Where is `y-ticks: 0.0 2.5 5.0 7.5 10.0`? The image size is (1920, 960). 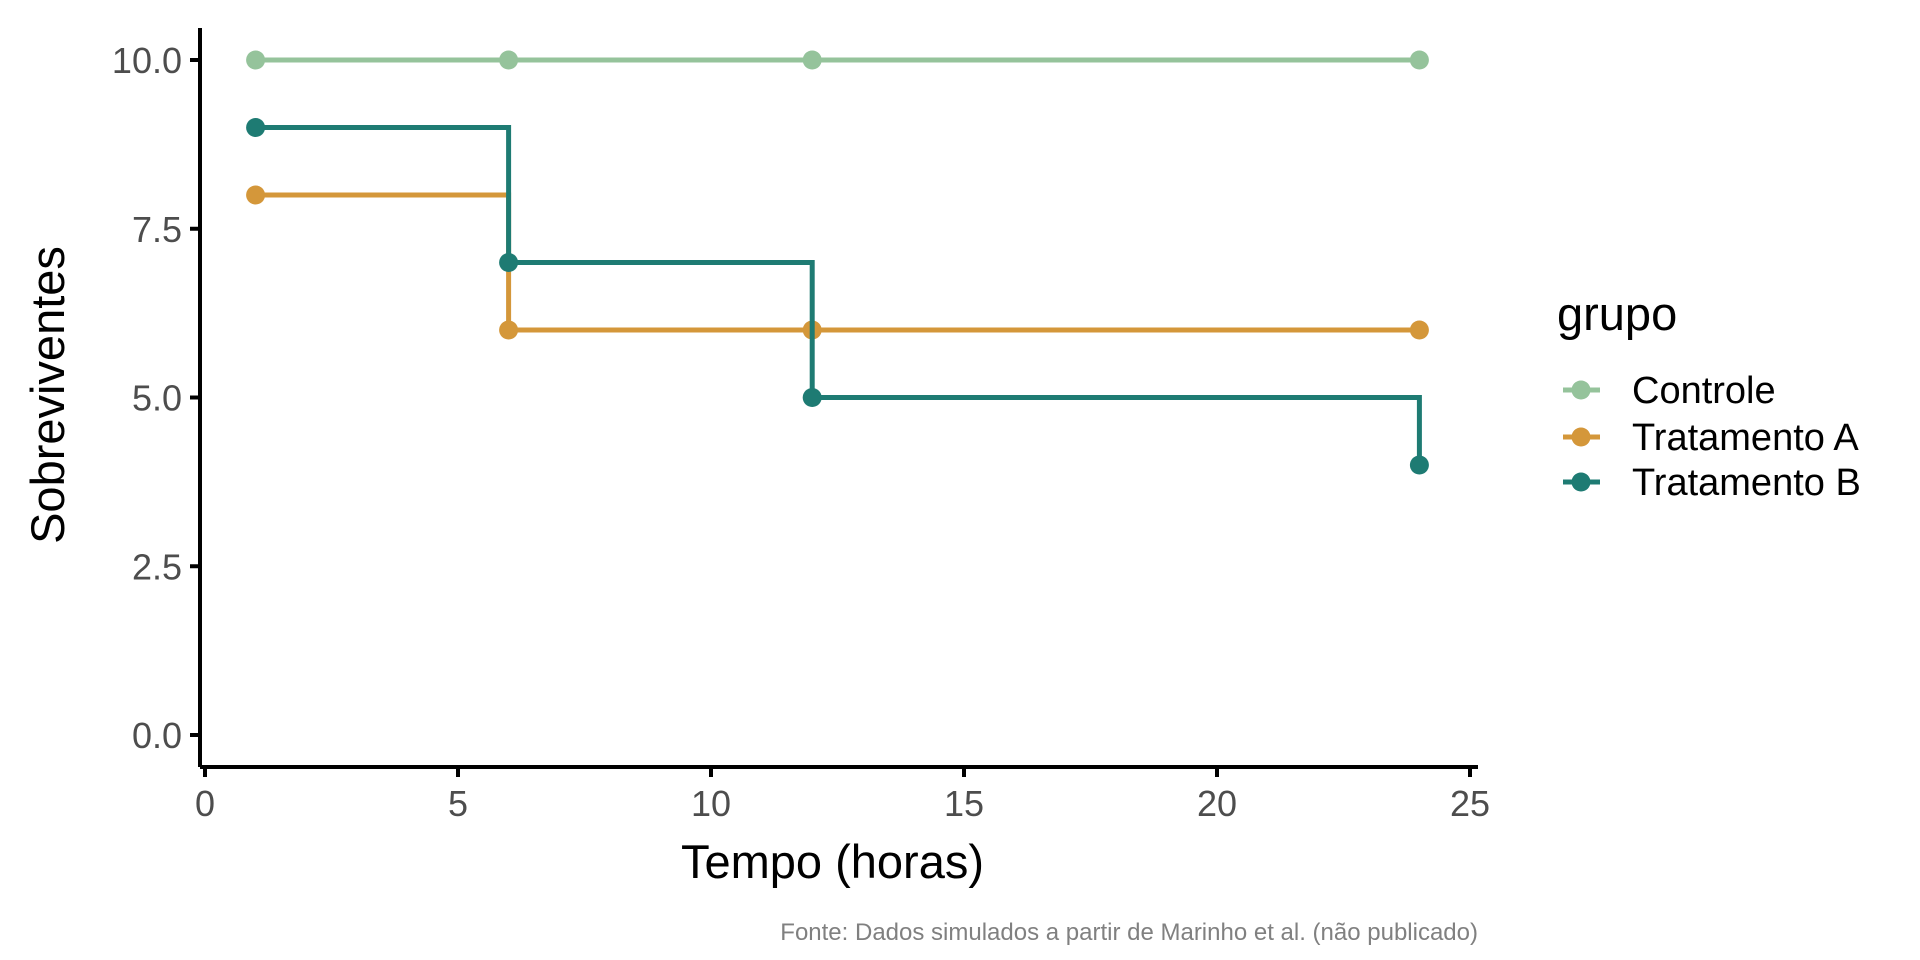
y-ticks: 0.0 2.5 5.0 7.5 10.0 is located at coordinates (156, 398).